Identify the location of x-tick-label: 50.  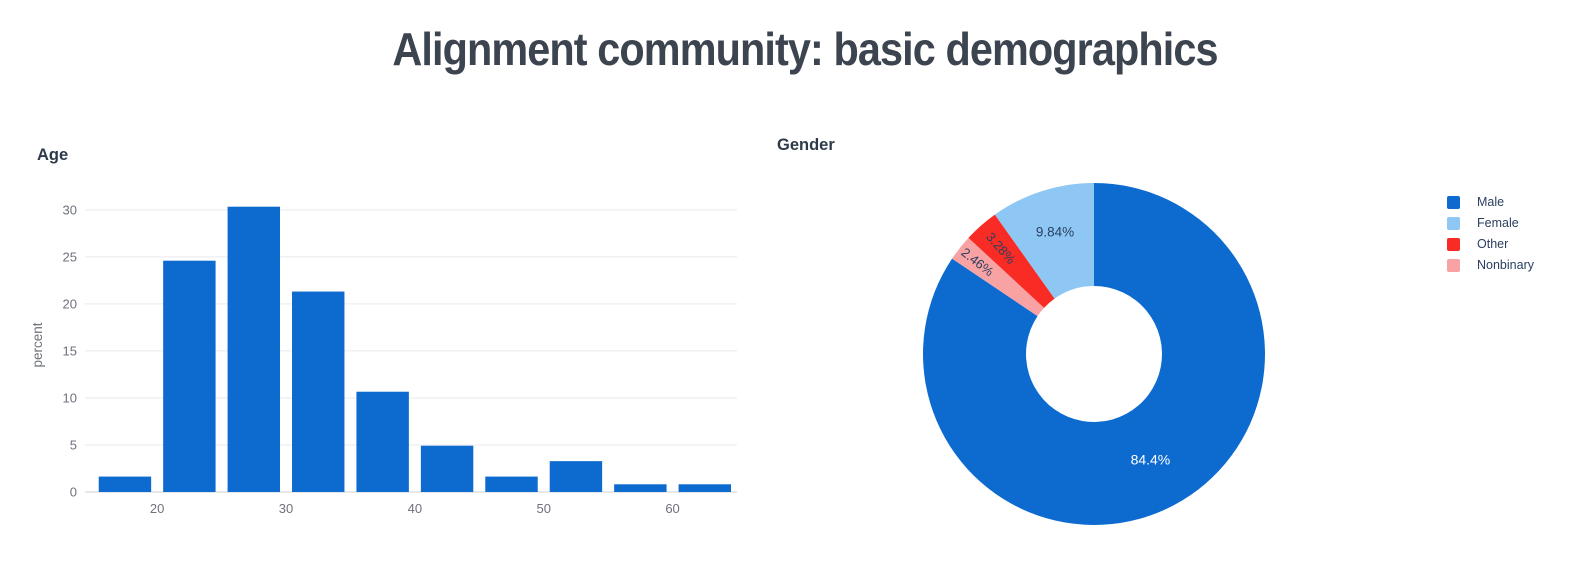
(543, 508).